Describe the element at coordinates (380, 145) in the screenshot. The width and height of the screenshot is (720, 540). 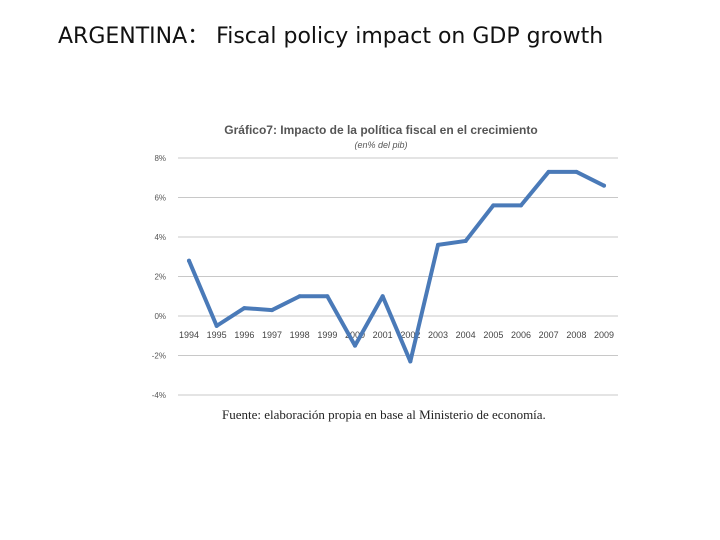
I see `chart-subtitle: (en% del pib)` at that location.